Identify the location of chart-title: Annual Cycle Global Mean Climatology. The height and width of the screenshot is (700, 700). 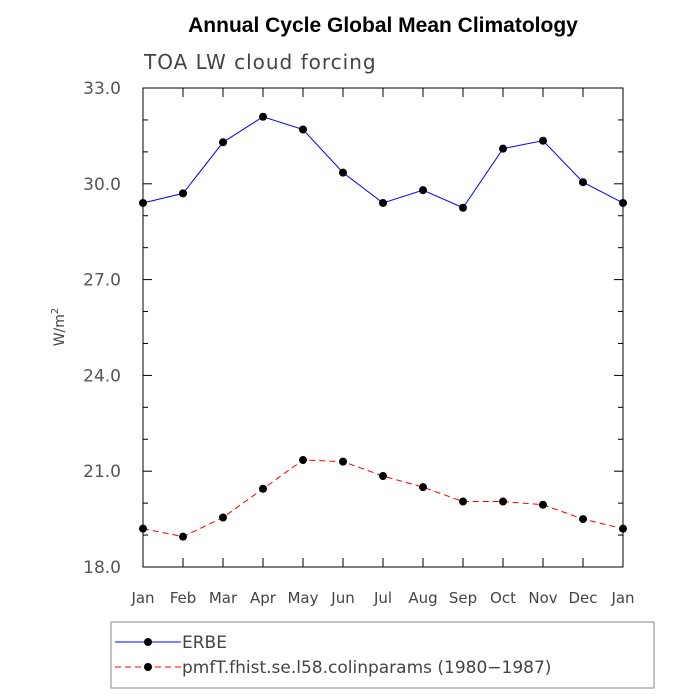
(383, 25).